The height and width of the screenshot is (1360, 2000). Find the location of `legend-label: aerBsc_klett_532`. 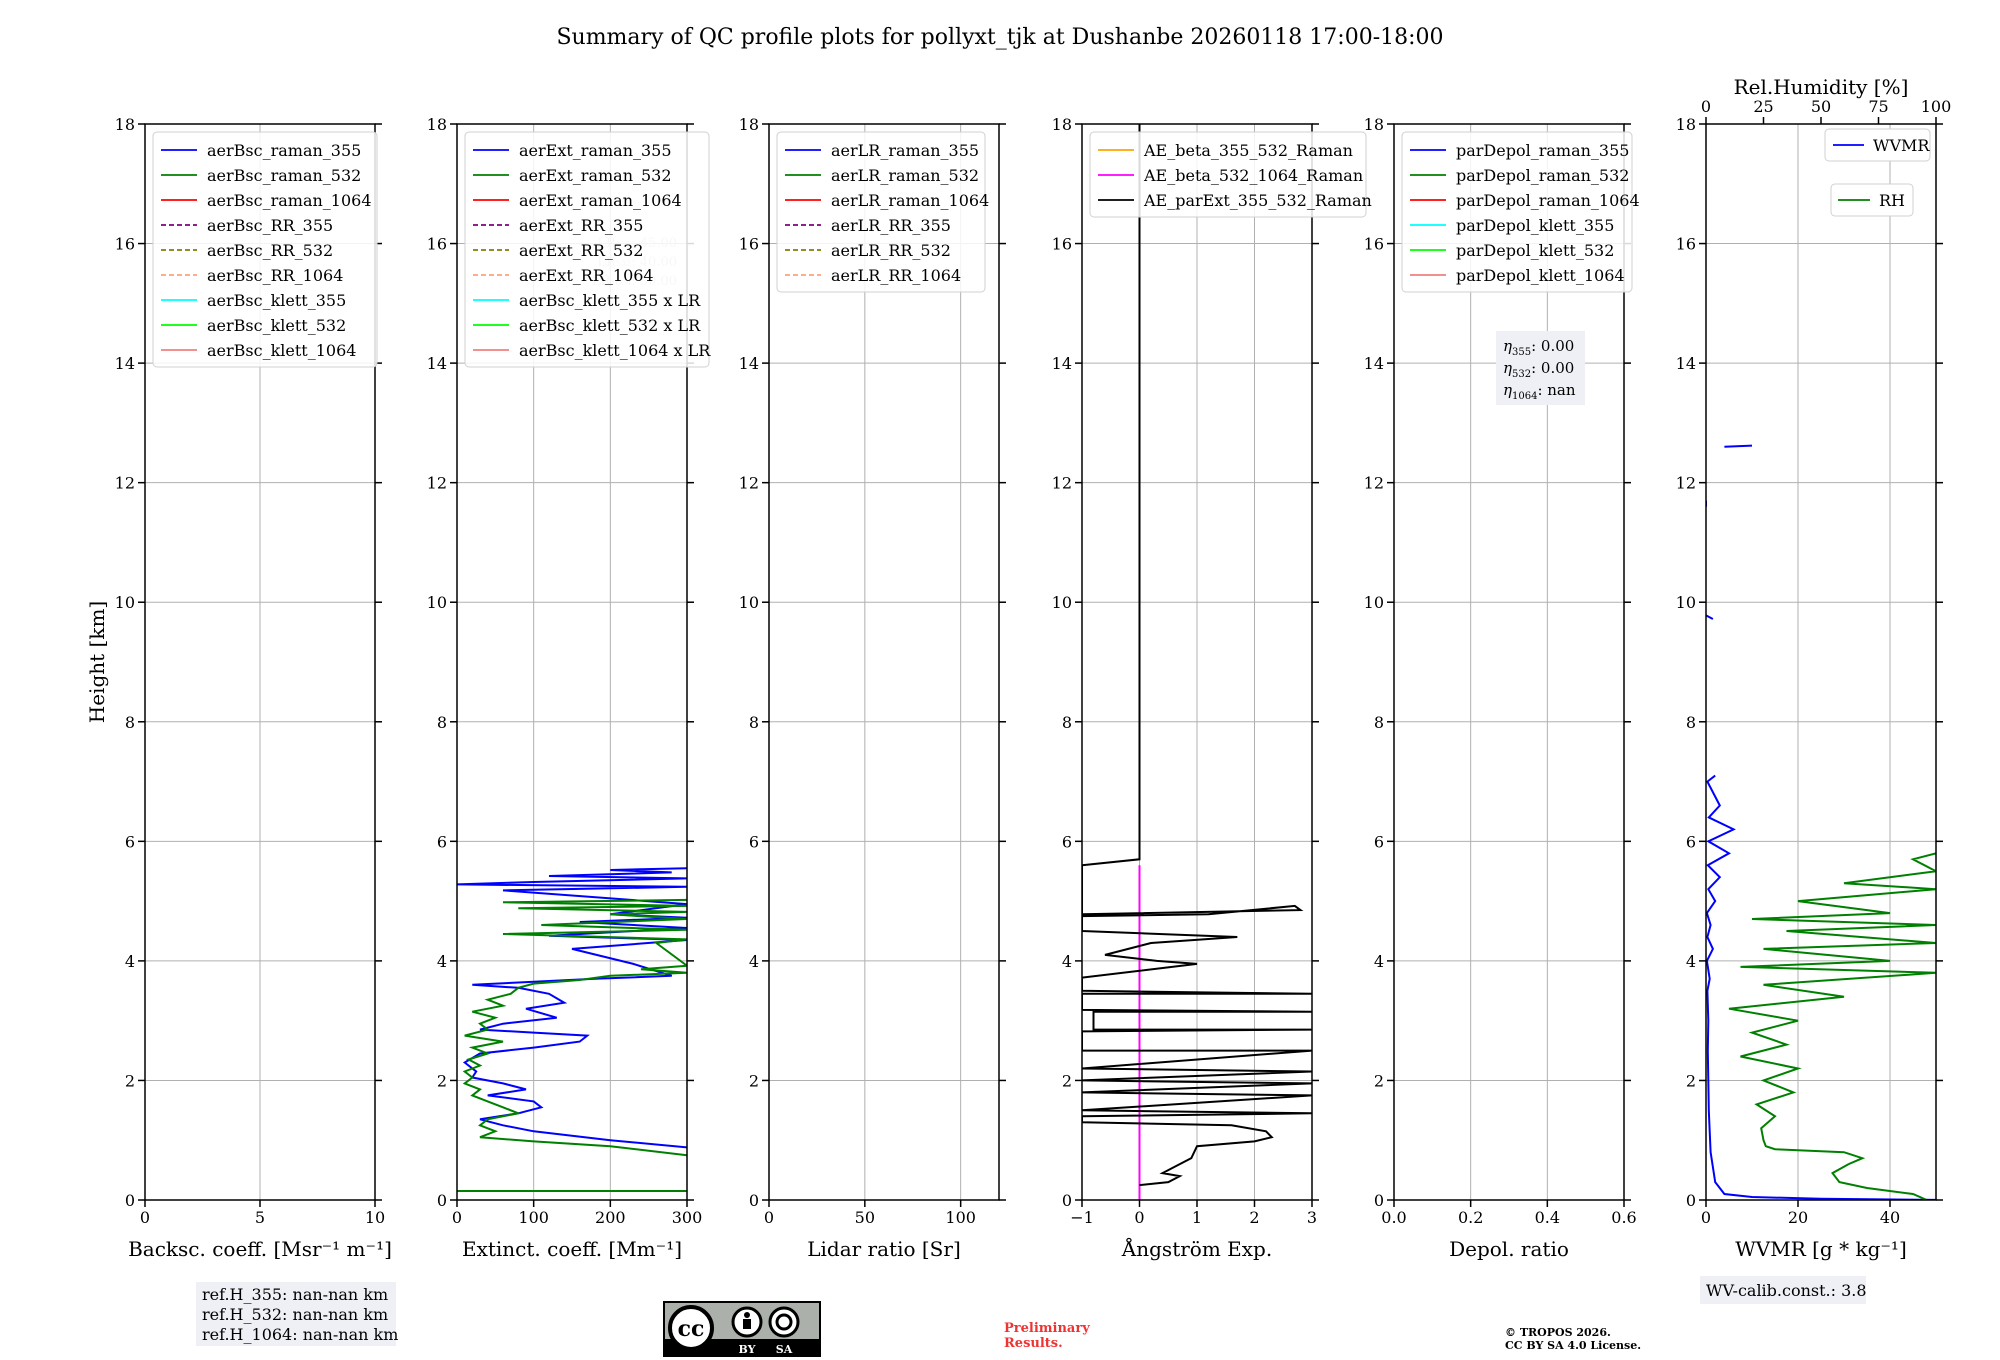

legend-label: aerBsc_klett_532 is located at coordinates (276, 325).